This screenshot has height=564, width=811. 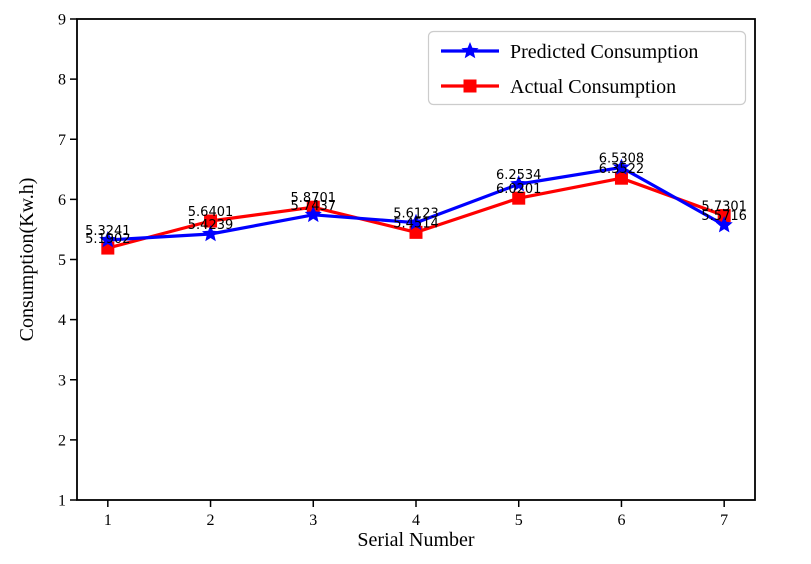 What do you see at coordinates (62, 260) in the screenshot?
I see `y-tick-label: 5` at bounding box center [62, 260].